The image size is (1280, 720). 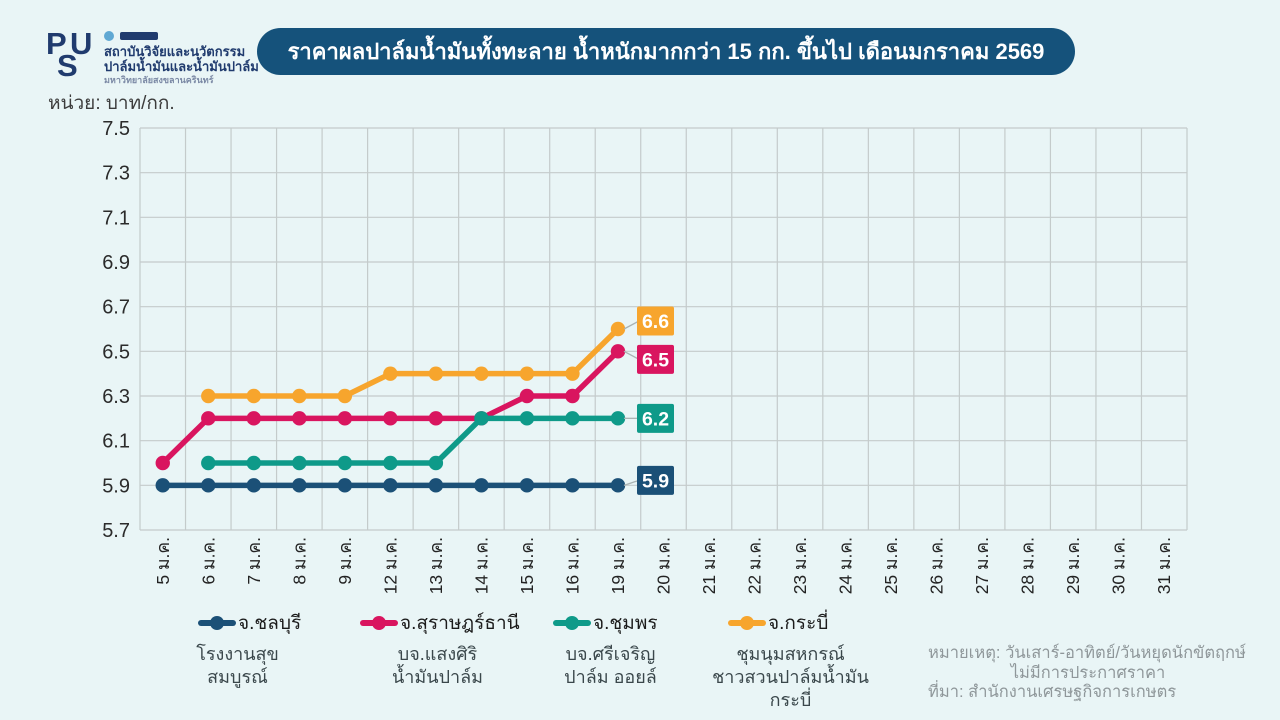 What do you see at coordinates (982, 565) in the screenshot?
I see `x-axis-label: 27 ม.ค.` at bounding box center [982, 565].